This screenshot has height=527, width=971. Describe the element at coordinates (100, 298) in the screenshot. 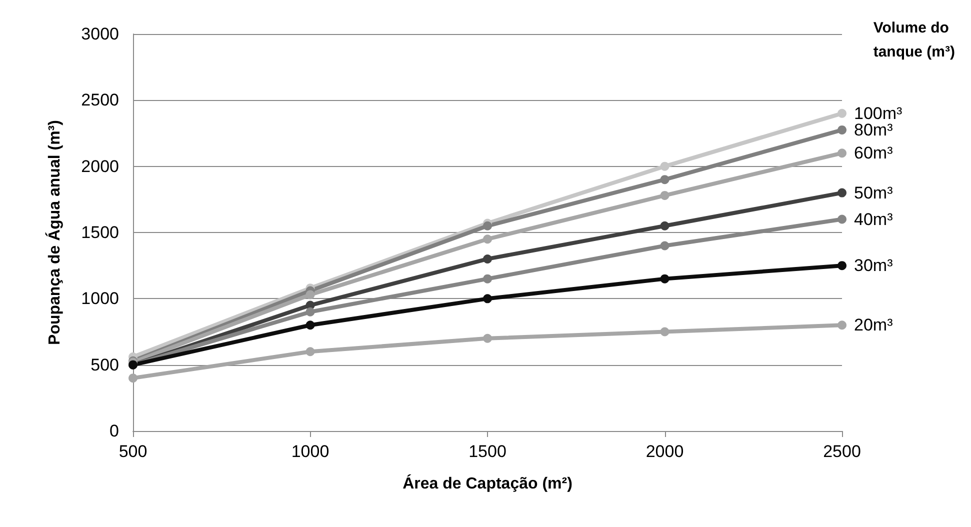

I see `y-tick-label: 1000` at that location.